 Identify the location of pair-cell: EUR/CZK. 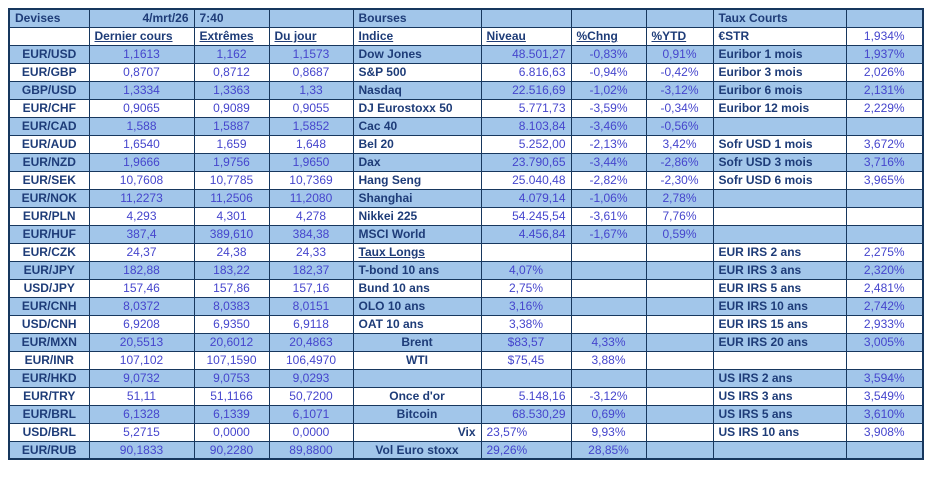
(49, 252).